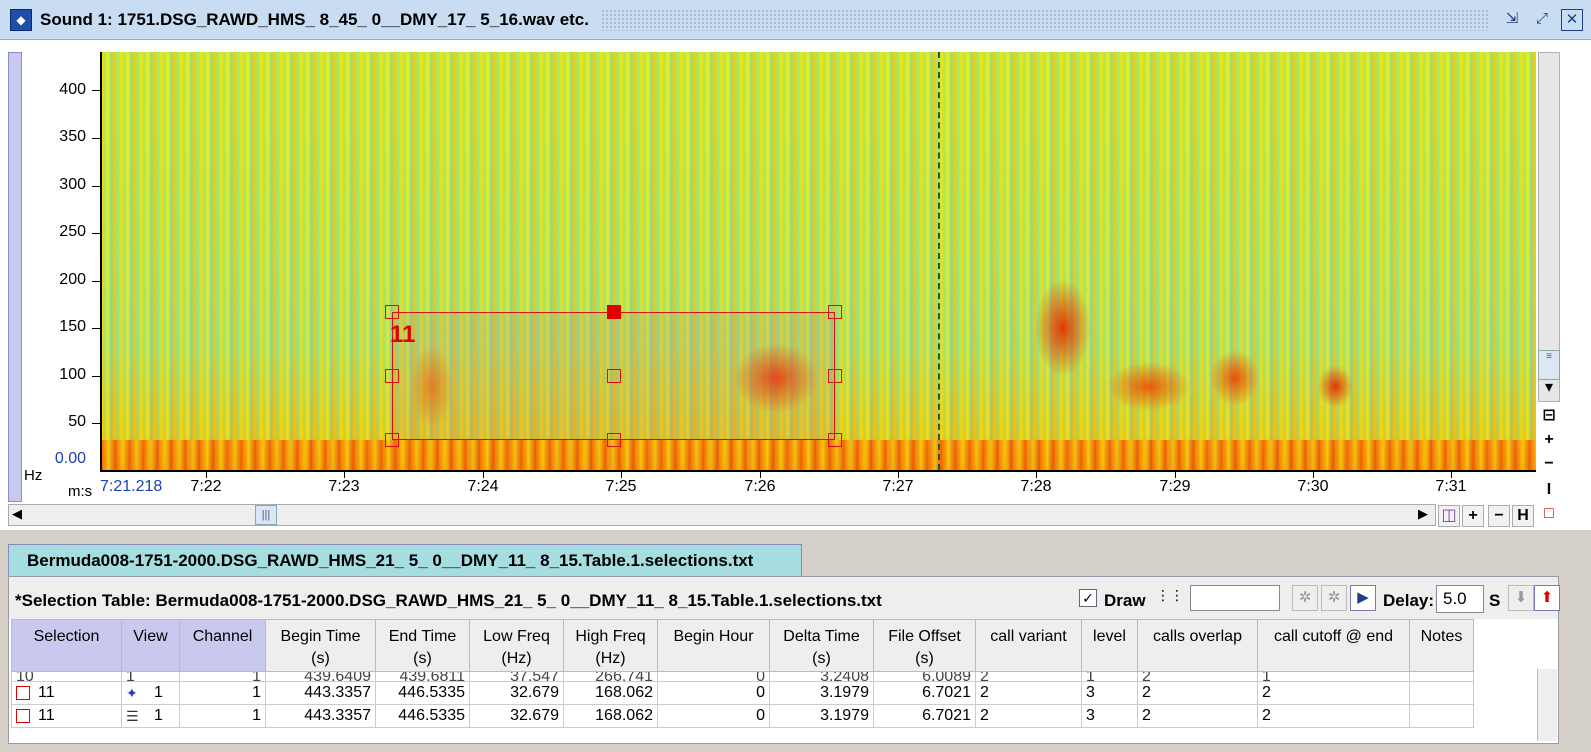 This screenshot has height=752, width=1591. Describe the element at coordinates (1547, 598) in the screenshot. I see `move-up-icon: ⬆` at that location.